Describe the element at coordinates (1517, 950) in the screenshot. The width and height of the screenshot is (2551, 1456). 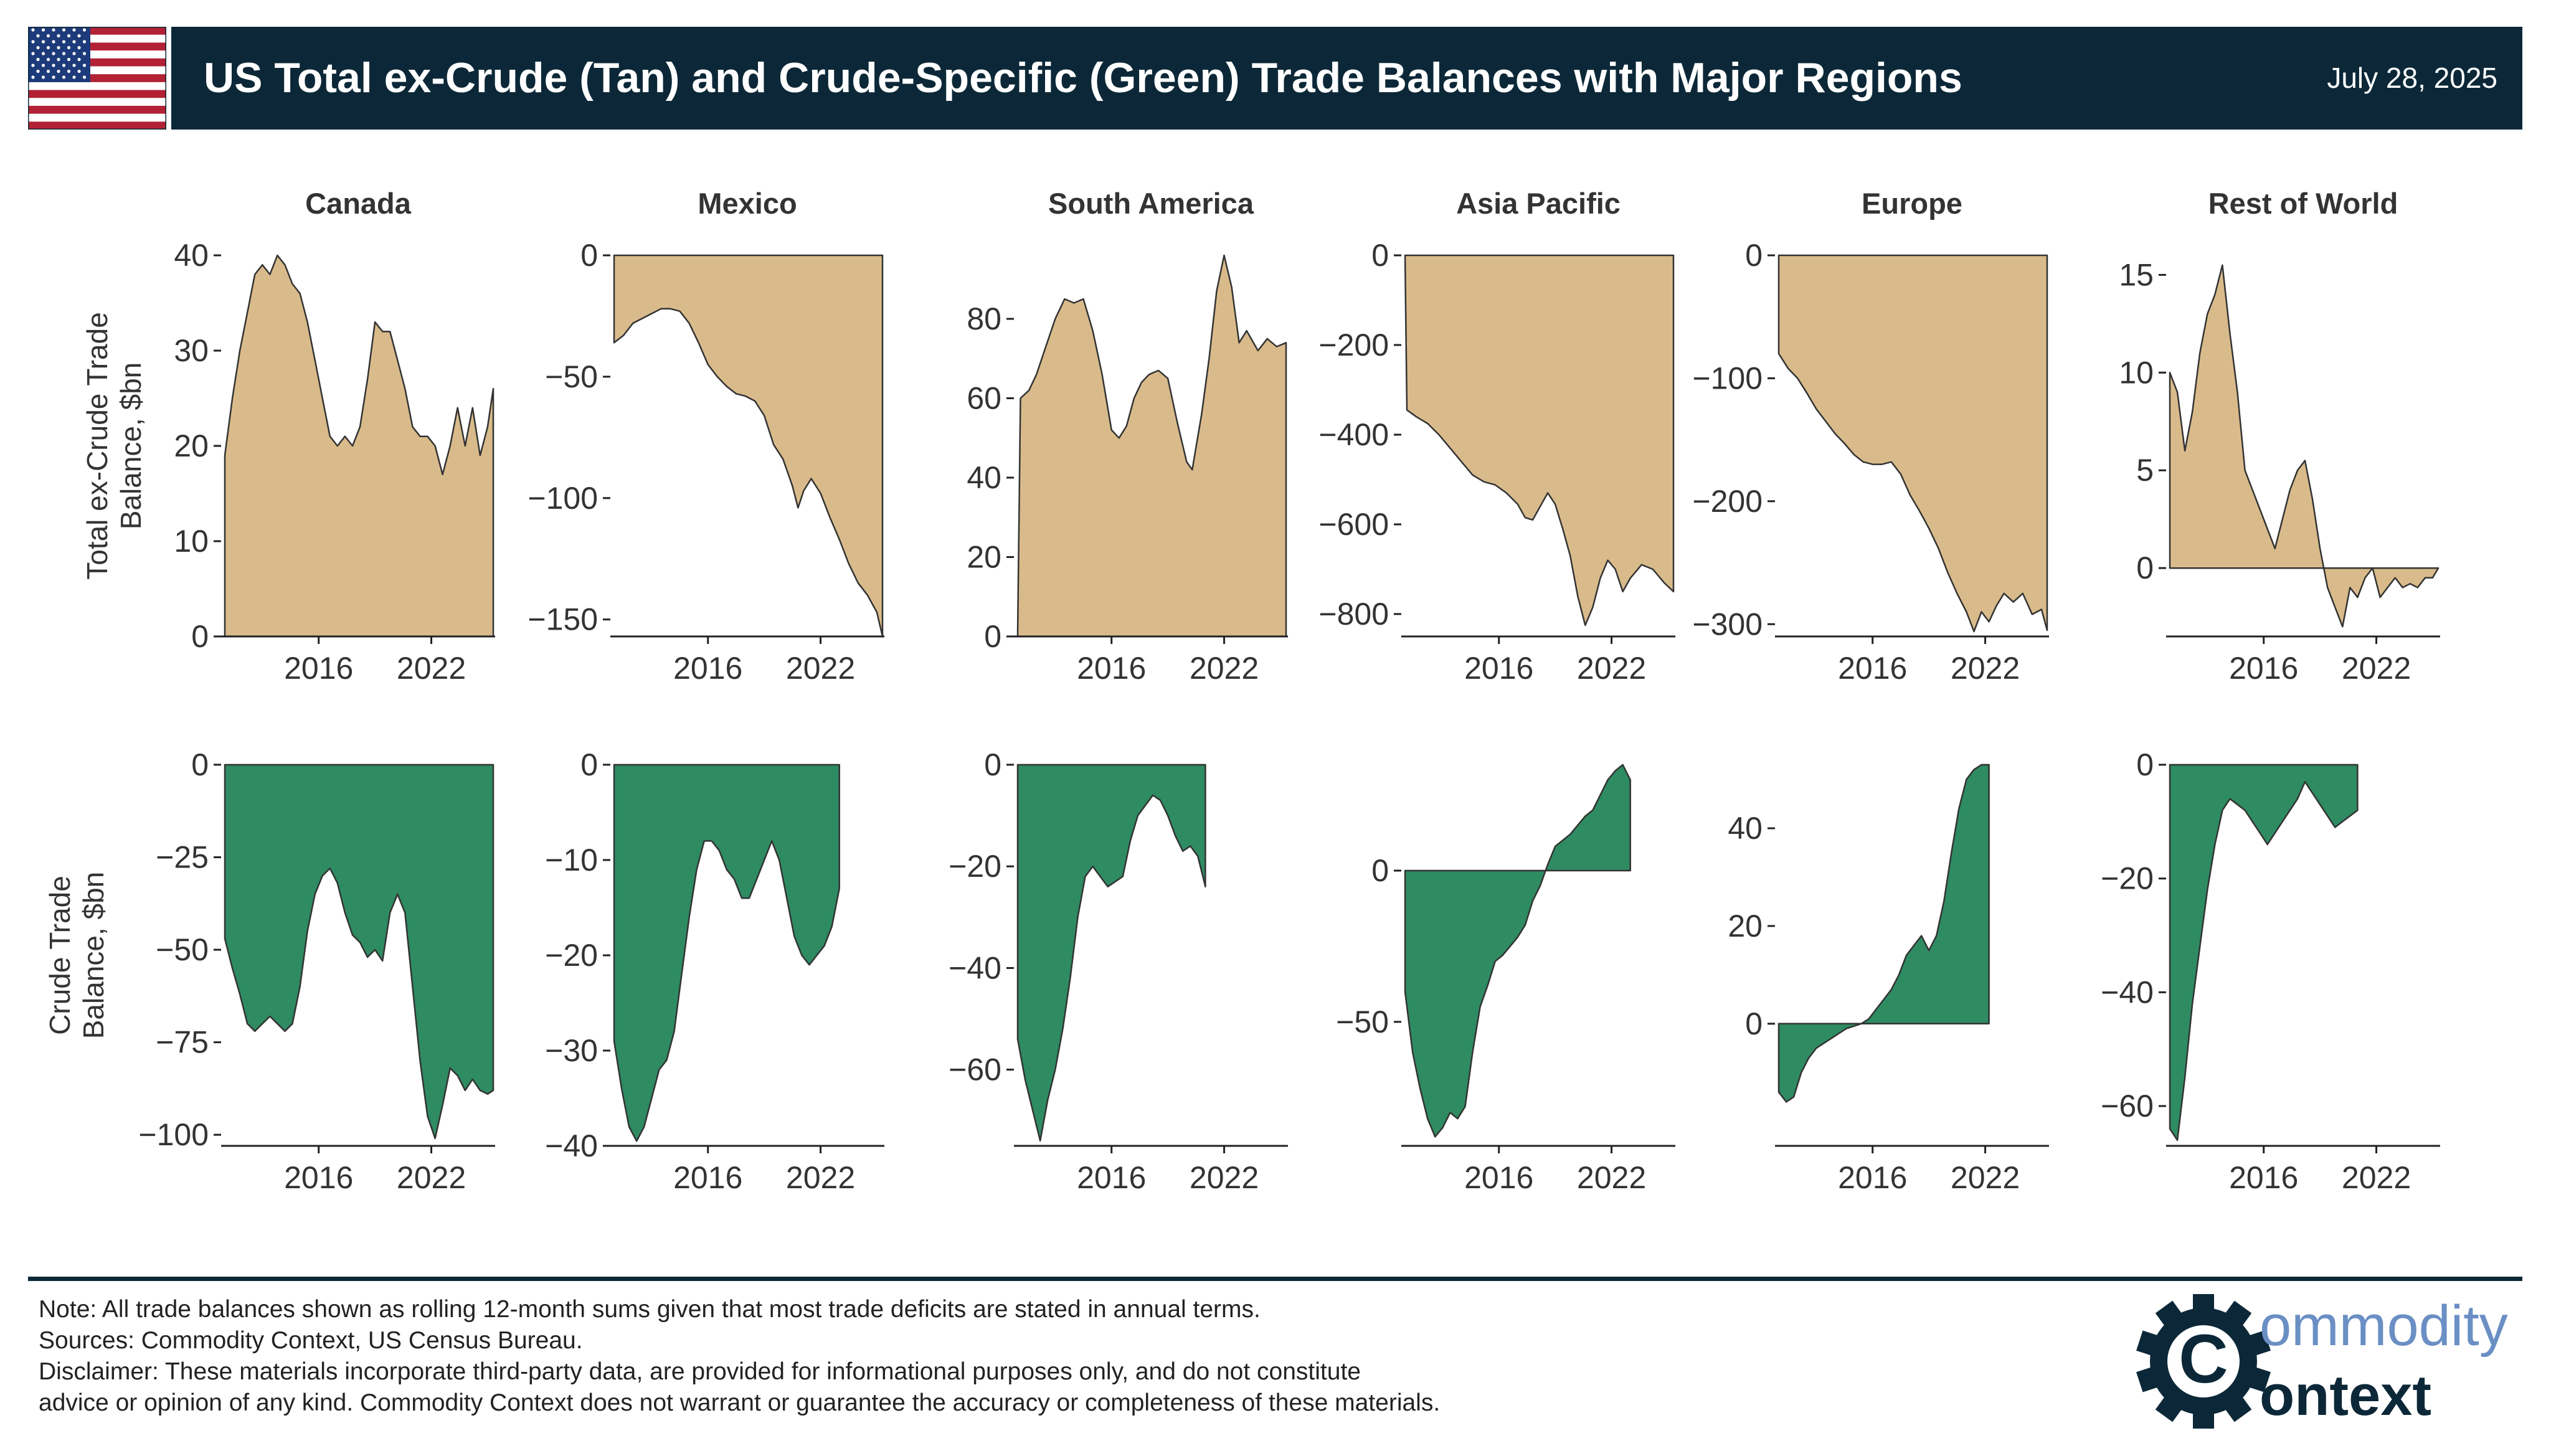
I see `area-asia-pacific-crude` at that location.